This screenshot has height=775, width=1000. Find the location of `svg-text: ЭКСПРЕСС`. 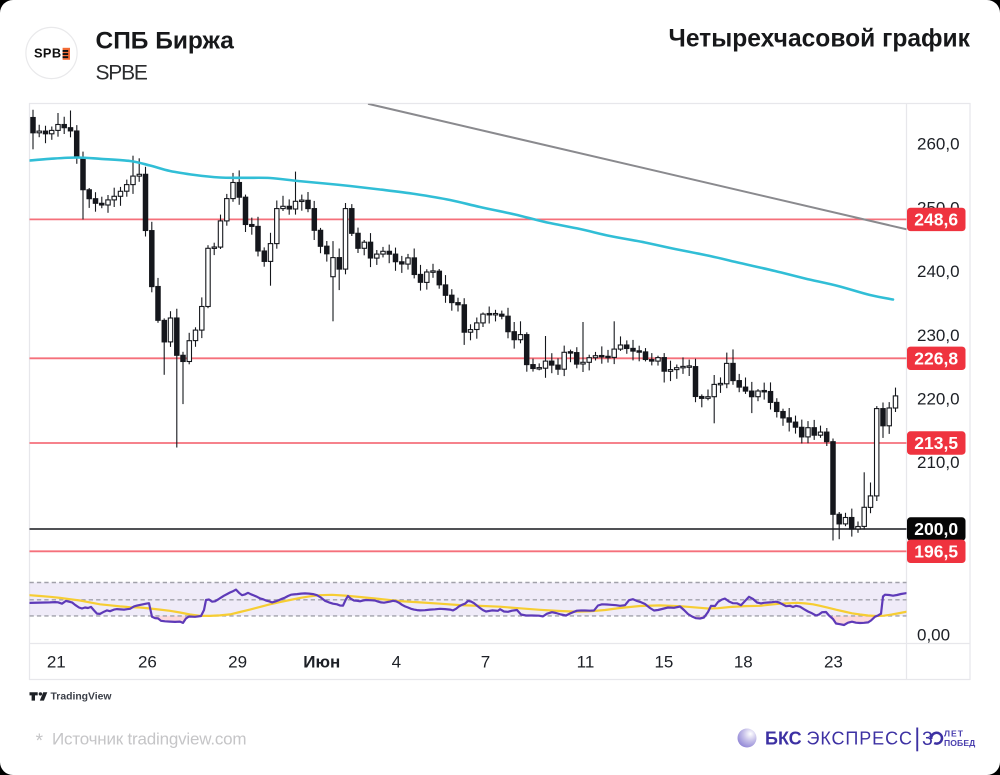

svg-text: ЭКСПРЕСС is located at coordinates (860, 738).